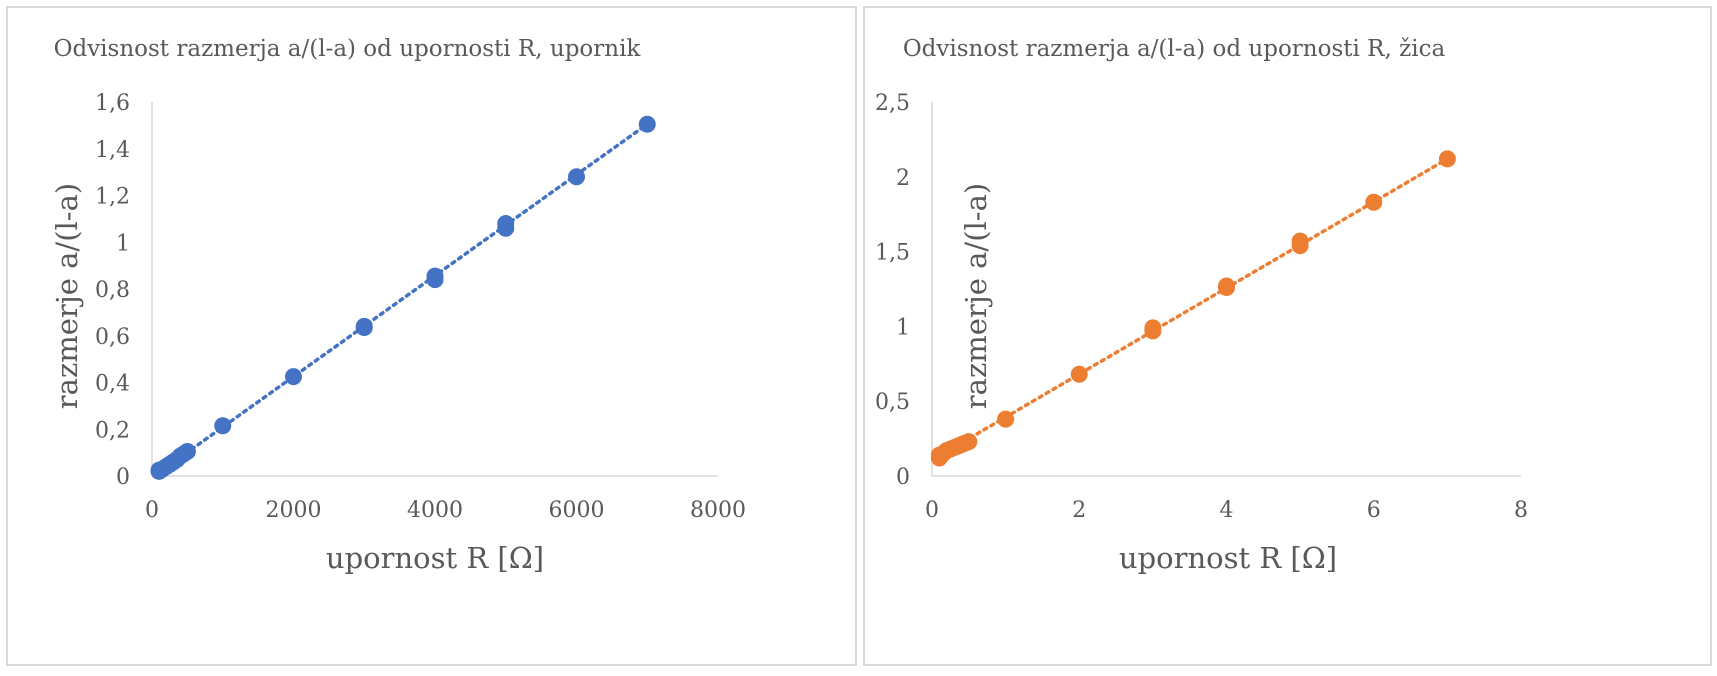 This screenshot has width=1717, height=676. What do you see at coordinates (112, 430) in the screenshot?
I see `y-tick-label: 0,2` at bounding box center [112, 430].